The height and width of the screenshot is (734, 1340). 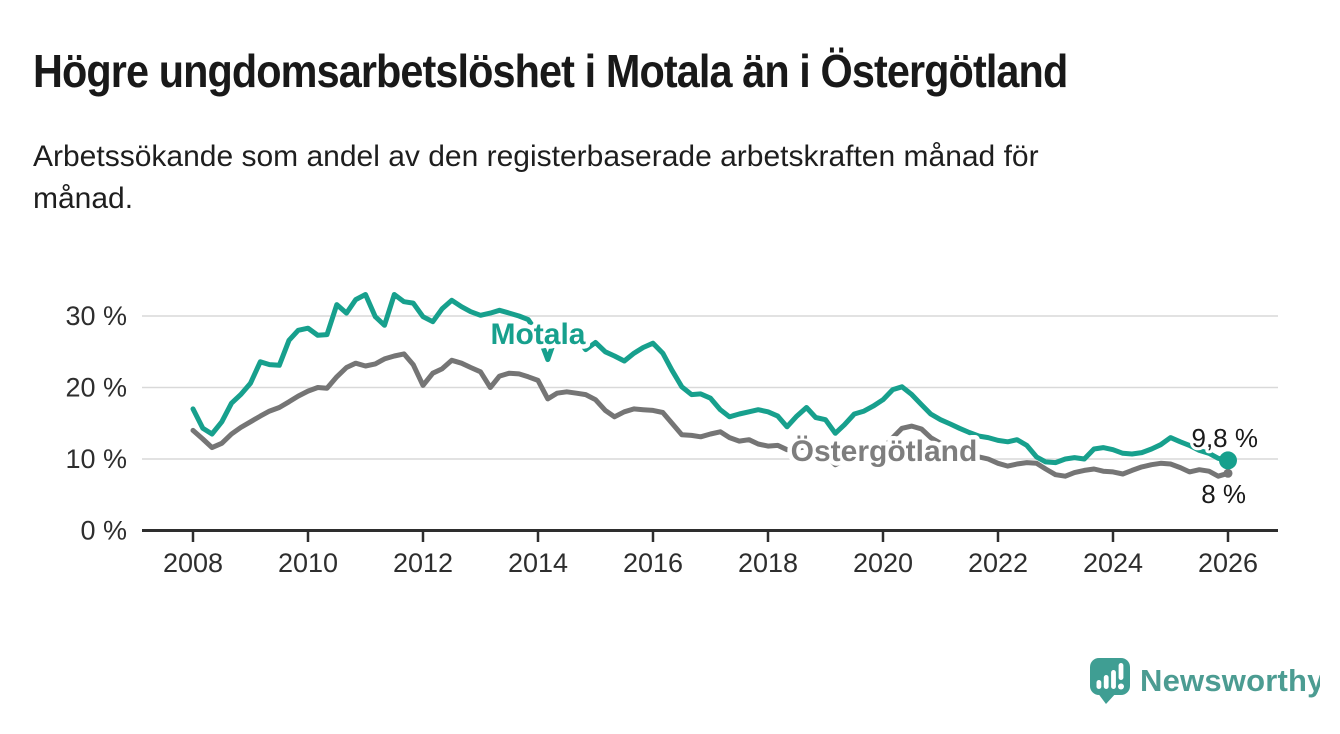 I want to click on ostergotland-end-value-label: 8 %, so click(x=1223, y=494).